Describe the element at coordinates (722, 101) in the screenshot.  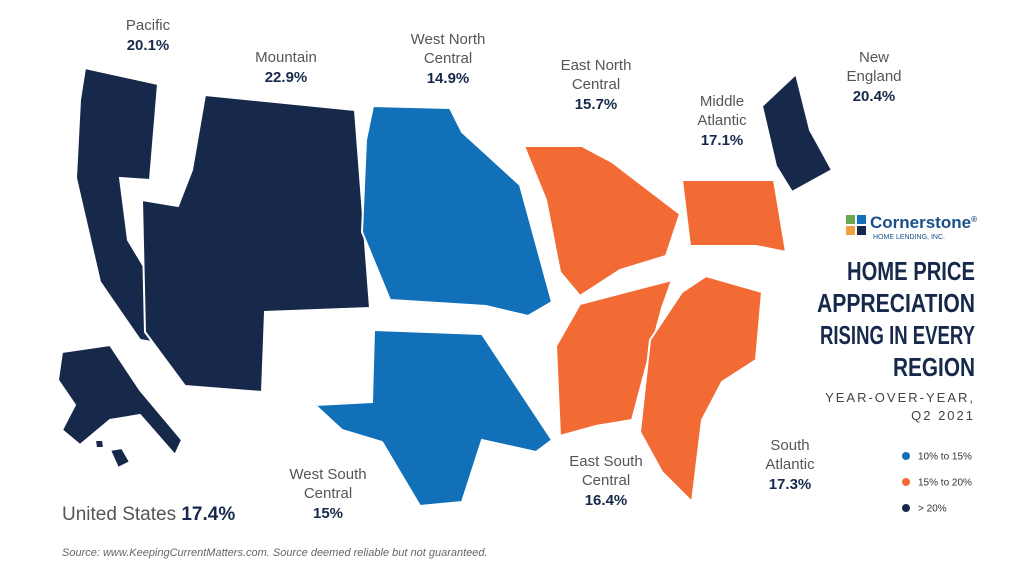
I see `region-name: Middle` at that location.